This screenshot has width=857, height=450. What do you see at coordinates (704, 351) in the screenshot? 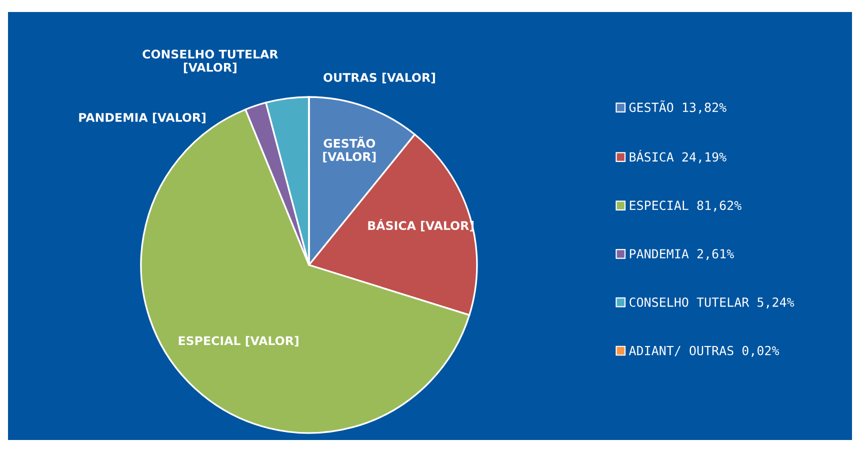
I see `legend-label: ADIANT/ OUTRAS 0,02%` at bounding box center [704, 351].